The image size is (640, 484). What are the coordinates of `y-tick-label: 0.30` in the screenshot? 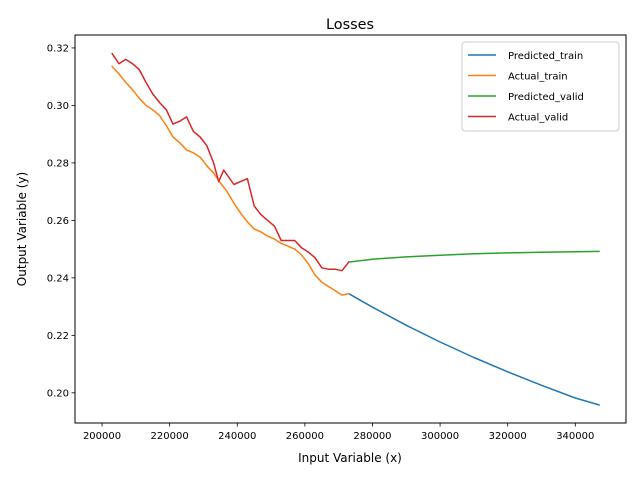 It's located at (58, 106).